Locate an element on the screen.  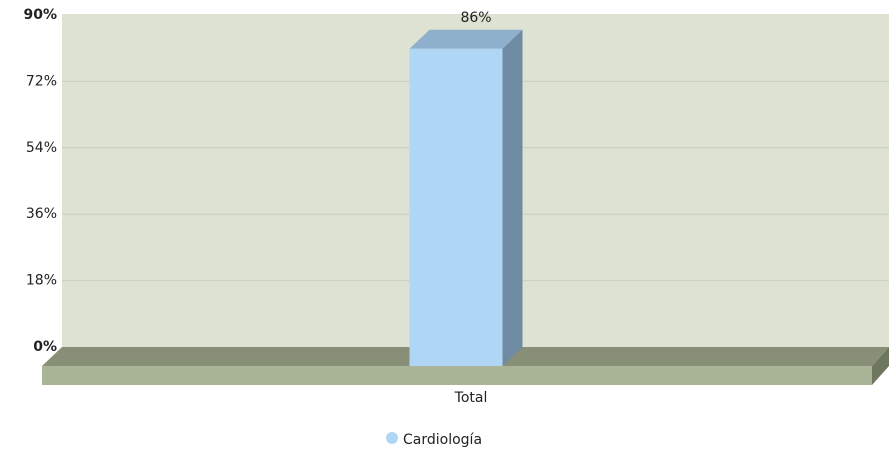
legend-label: Cardiología is located at coordinates (442, 440).